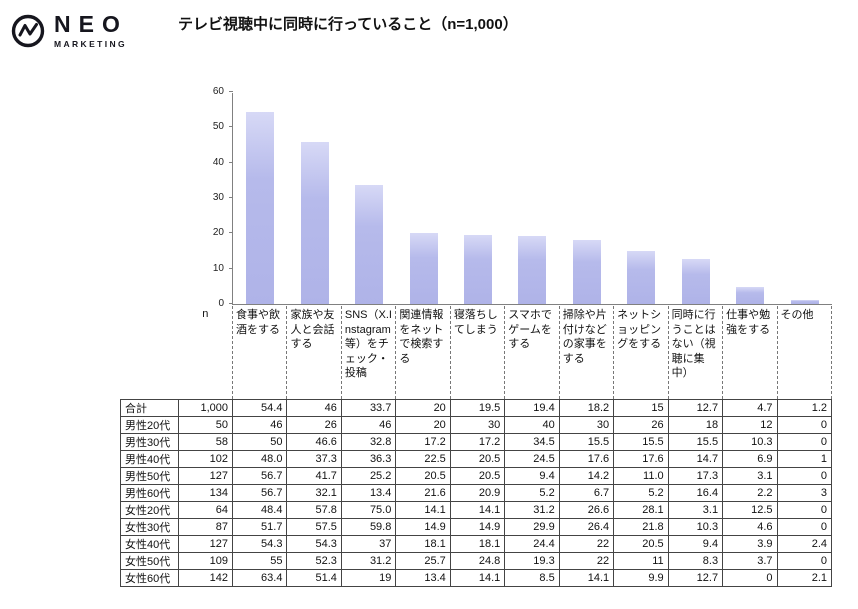  Describe the element at coordinates (805, 352) in the screenshot. I see `category-header-11: その他` at that location.